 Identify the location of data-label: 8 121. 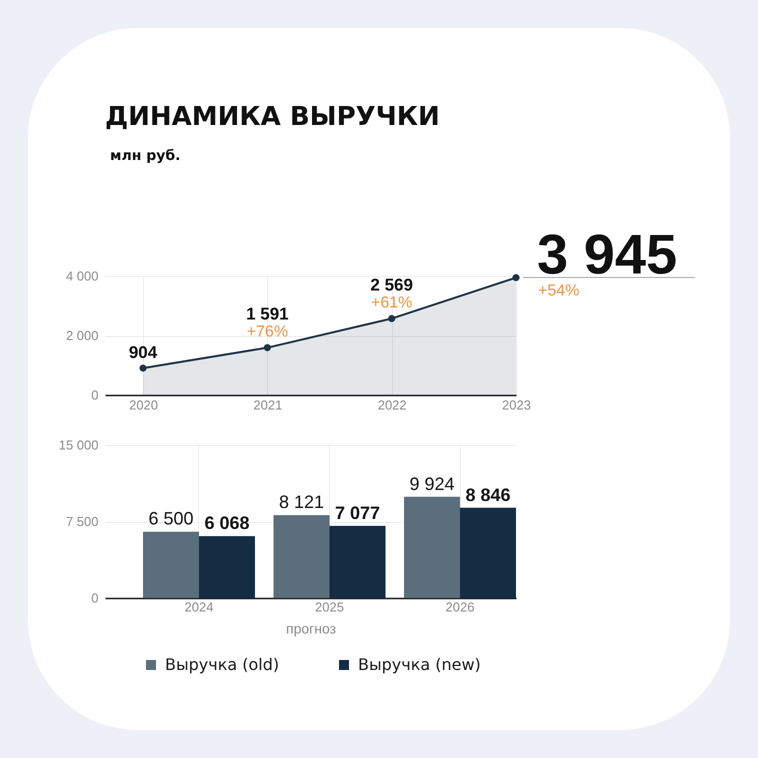
(301, 502).